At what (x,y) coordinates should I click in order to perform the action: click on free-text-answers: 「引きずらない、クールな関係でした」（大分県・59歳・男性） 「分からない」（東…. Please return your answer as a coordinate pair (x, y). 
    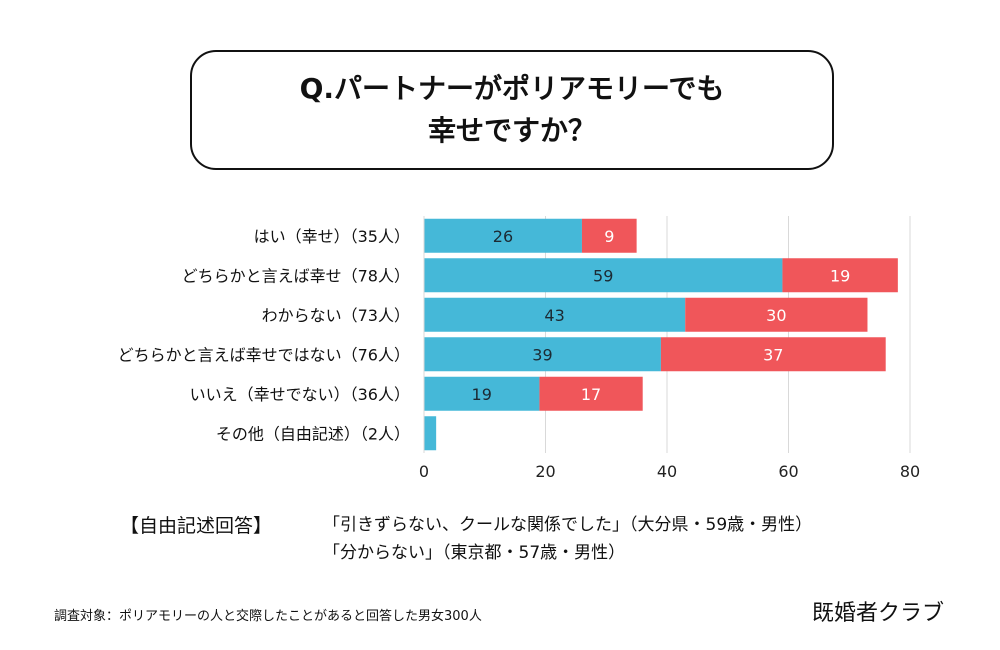
    Looking at the image, I should click on (567, 539).